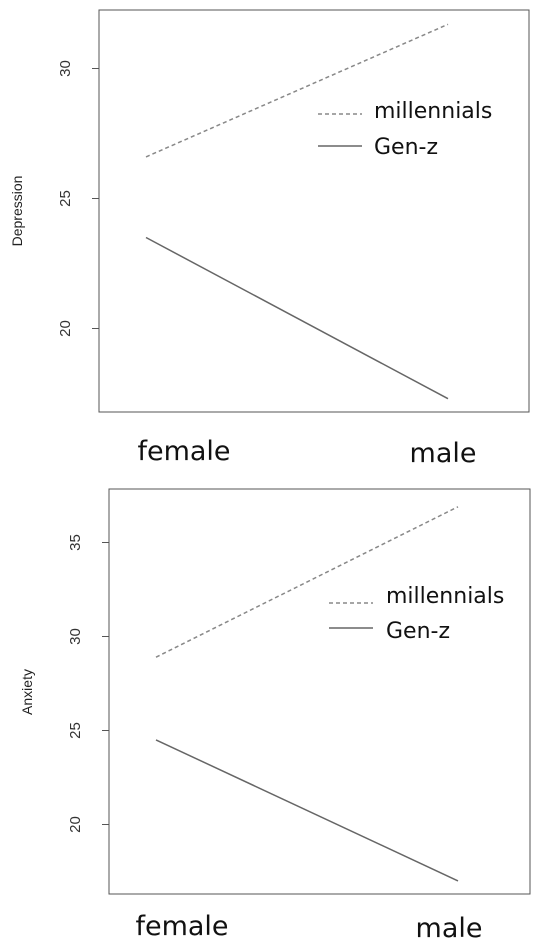  What do you see at coordinates (75, 542) in the screenshot?
I see `y-tick-label: 35` at bounding box center [75, 542].